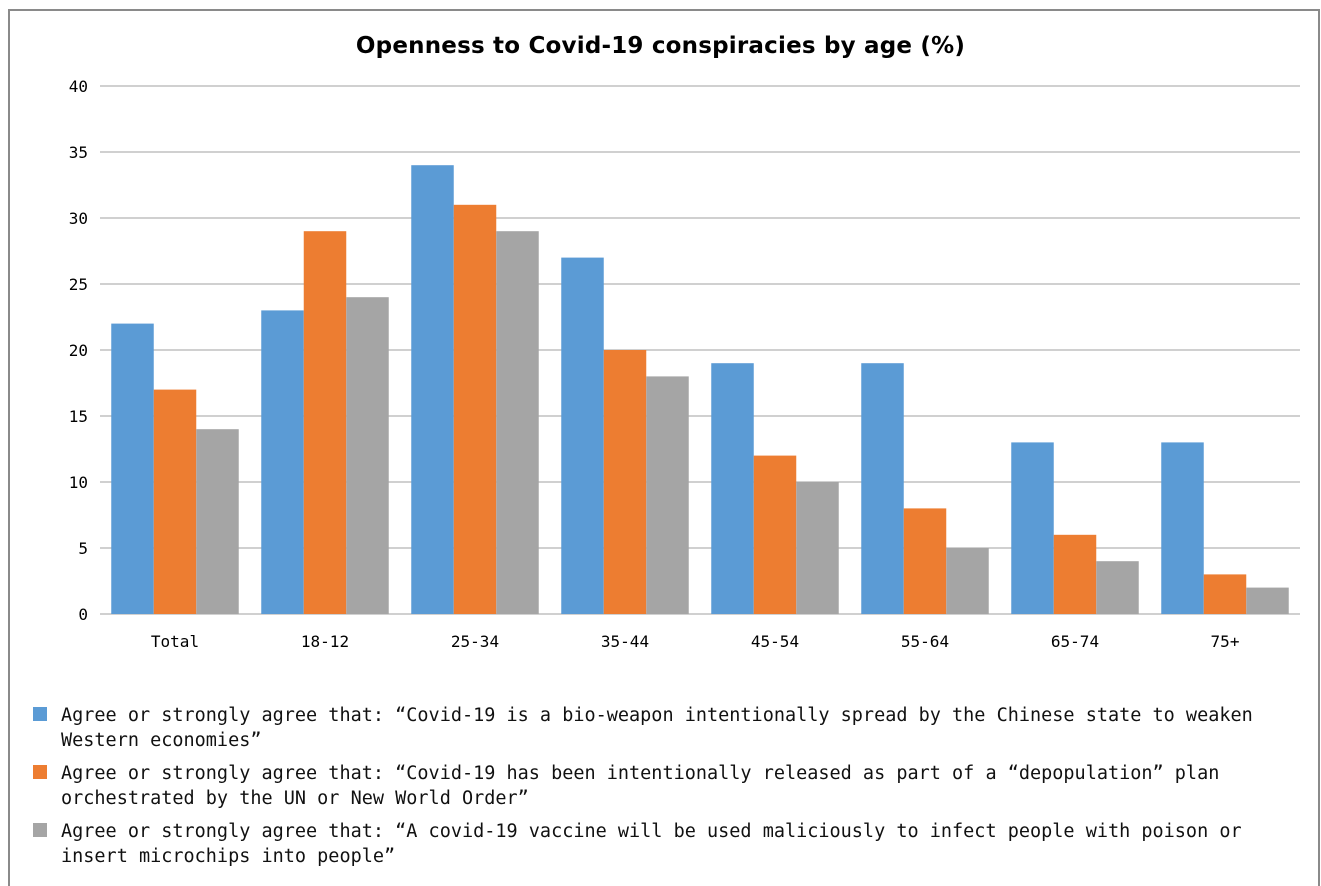 The width and height of the screenshot is (1321, 886). Describe the element at coordinates (325, 641) in the screenshot. I see `x-tick-label: 18-12` at that location.